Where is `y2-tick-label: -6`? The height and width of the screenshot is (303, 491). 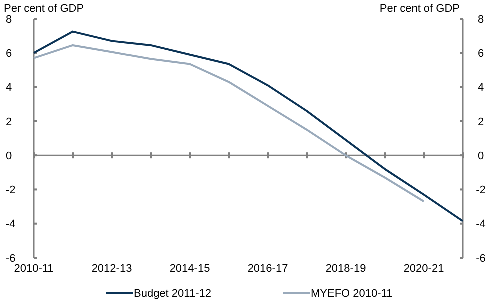
y2-tick-label: -6 is located at coordinates (481, 258).